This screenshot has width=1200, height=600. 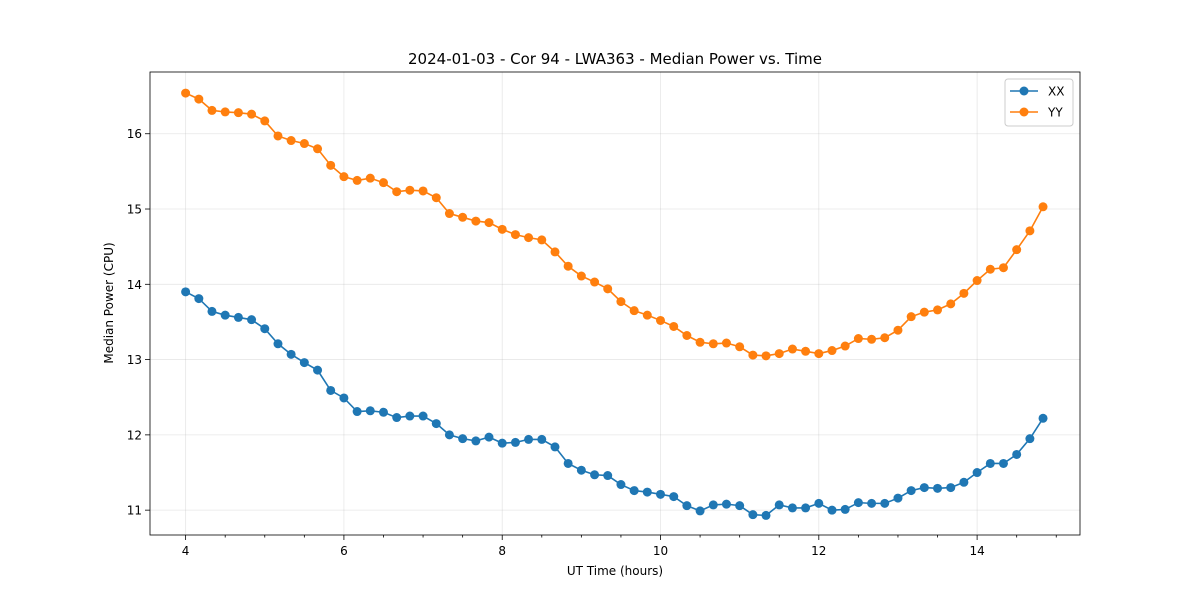 What do you see at coordinates (134, 360) in the screenshot?
I see `y-tick-label: 13` at bounding box center [134, 360].